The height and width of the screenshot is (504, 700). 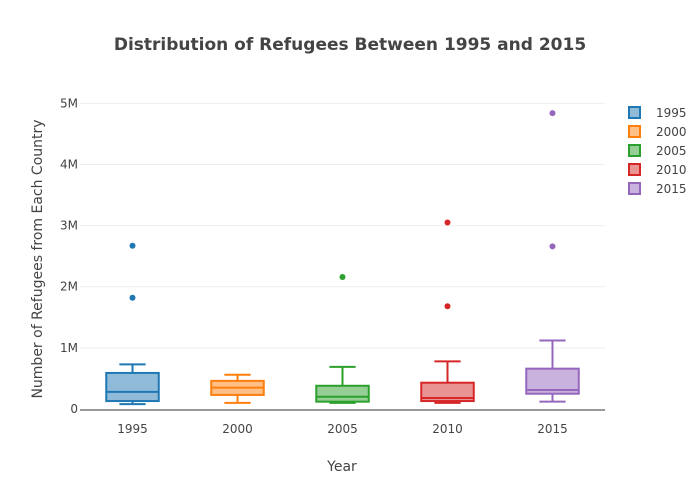 What do you see at coordinates (342, 338) in the screenshot?
I see `box-trace-2005` at bounding box center [342, 338].